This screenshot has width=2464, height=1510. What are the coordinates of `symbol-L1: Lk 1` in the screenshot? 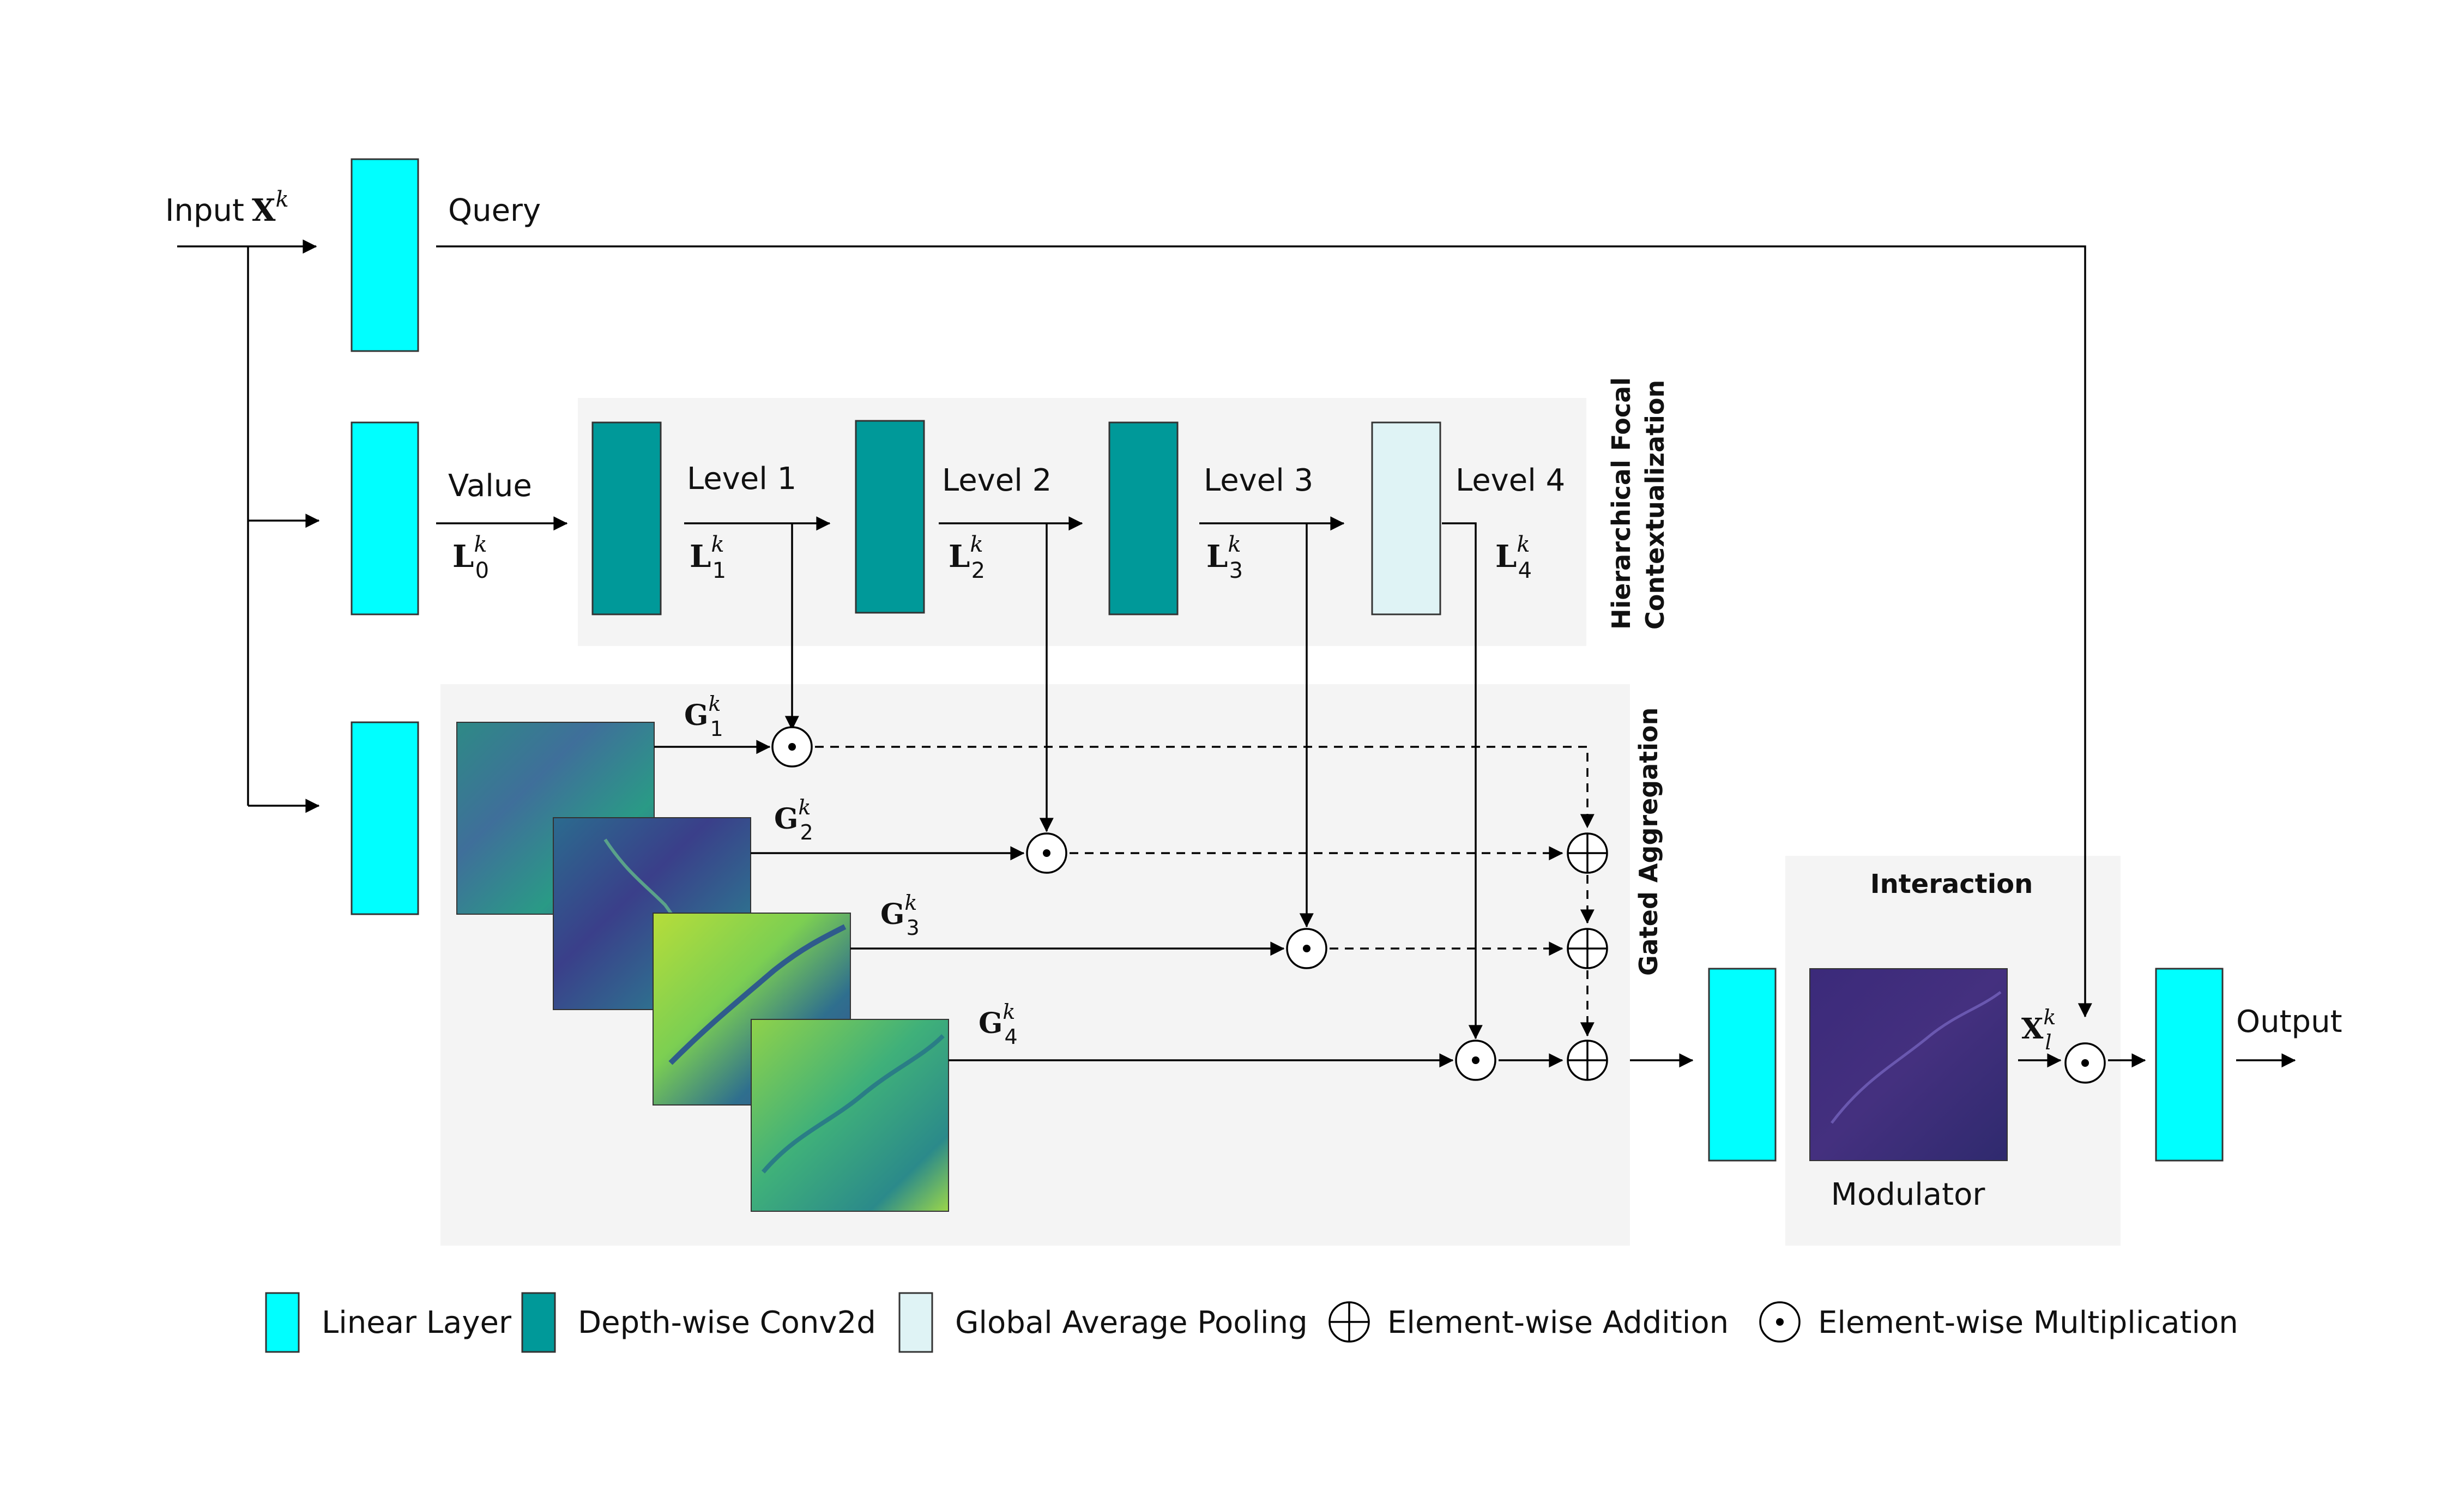 It's located at (708, 557).